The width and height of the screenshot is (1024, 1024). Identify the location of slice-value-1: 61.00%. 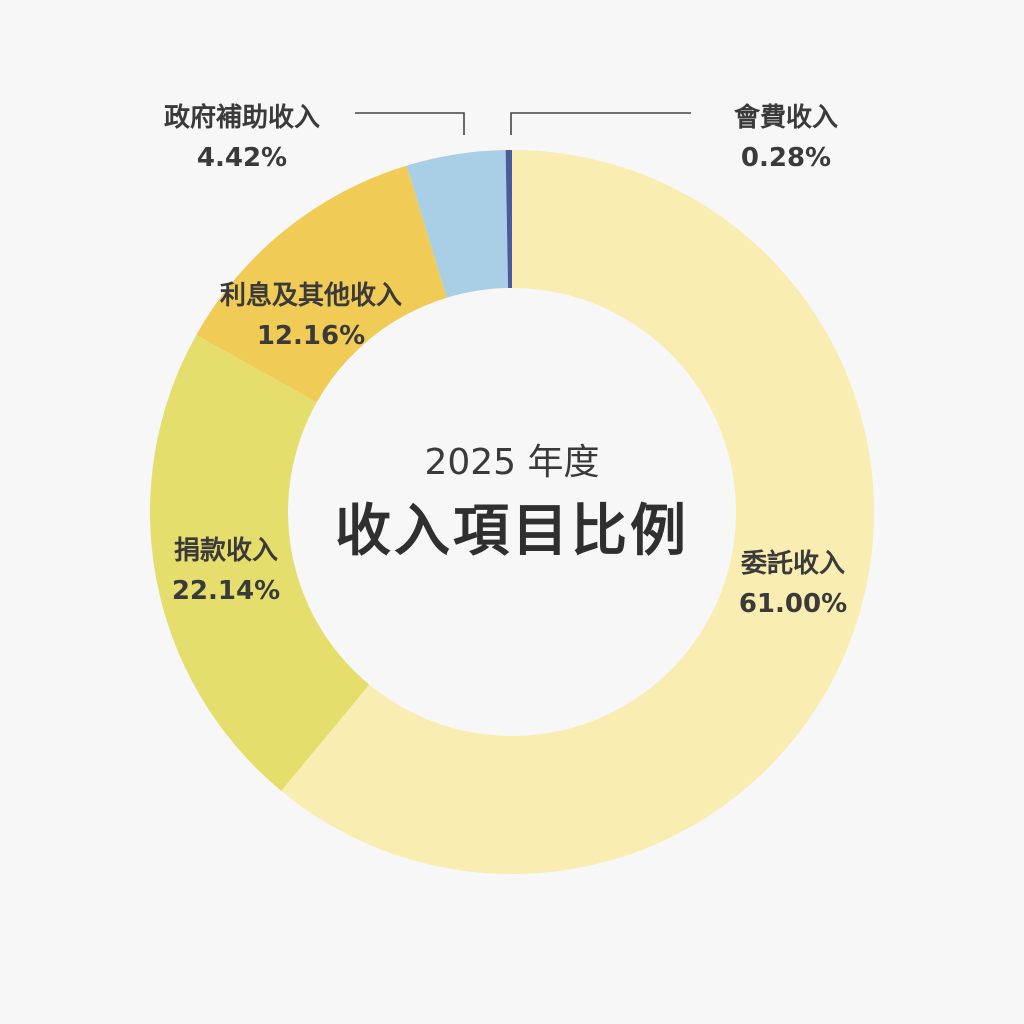
(793, 604).